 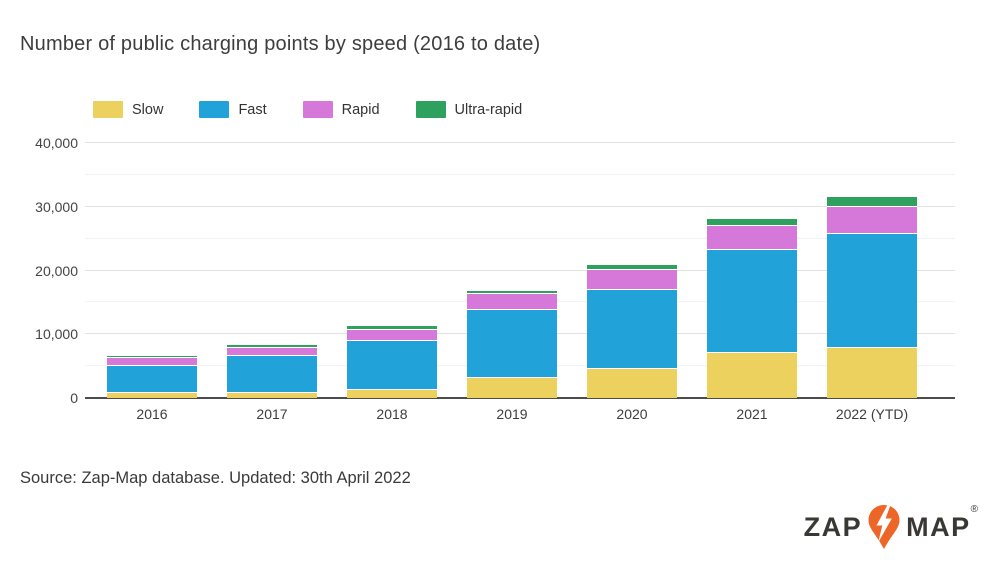 I want to click on chart-legend: Slow Fast Rapid Ultra-rapid, so click(x=307, y=109).